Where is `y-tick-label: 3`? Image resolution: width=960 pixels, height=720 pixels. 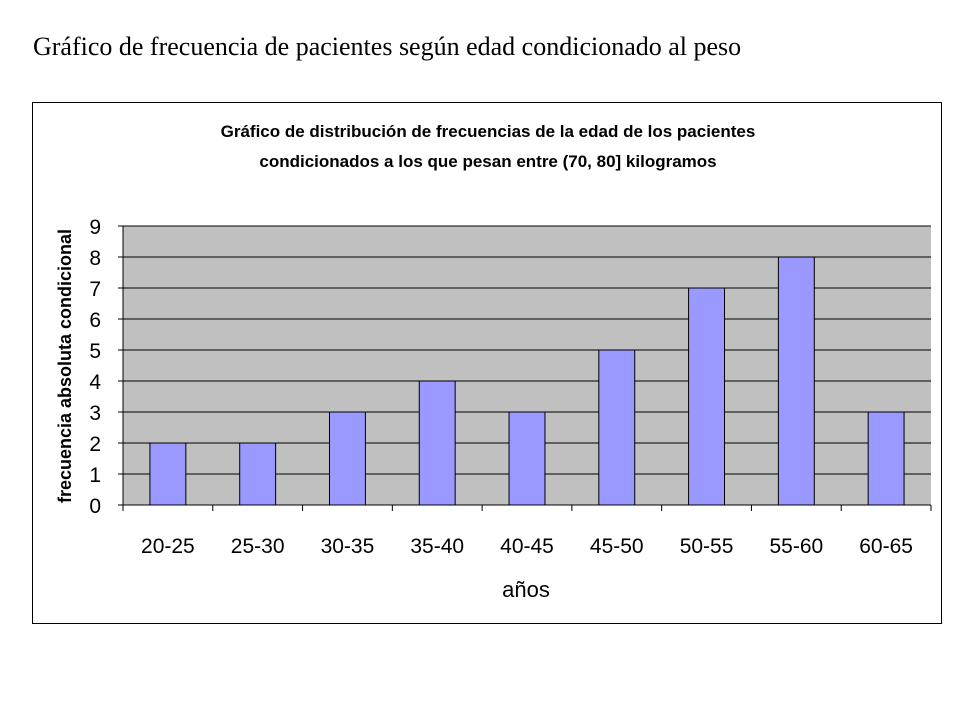 y-tick-label: 3 is located at coordinates (95, 413).